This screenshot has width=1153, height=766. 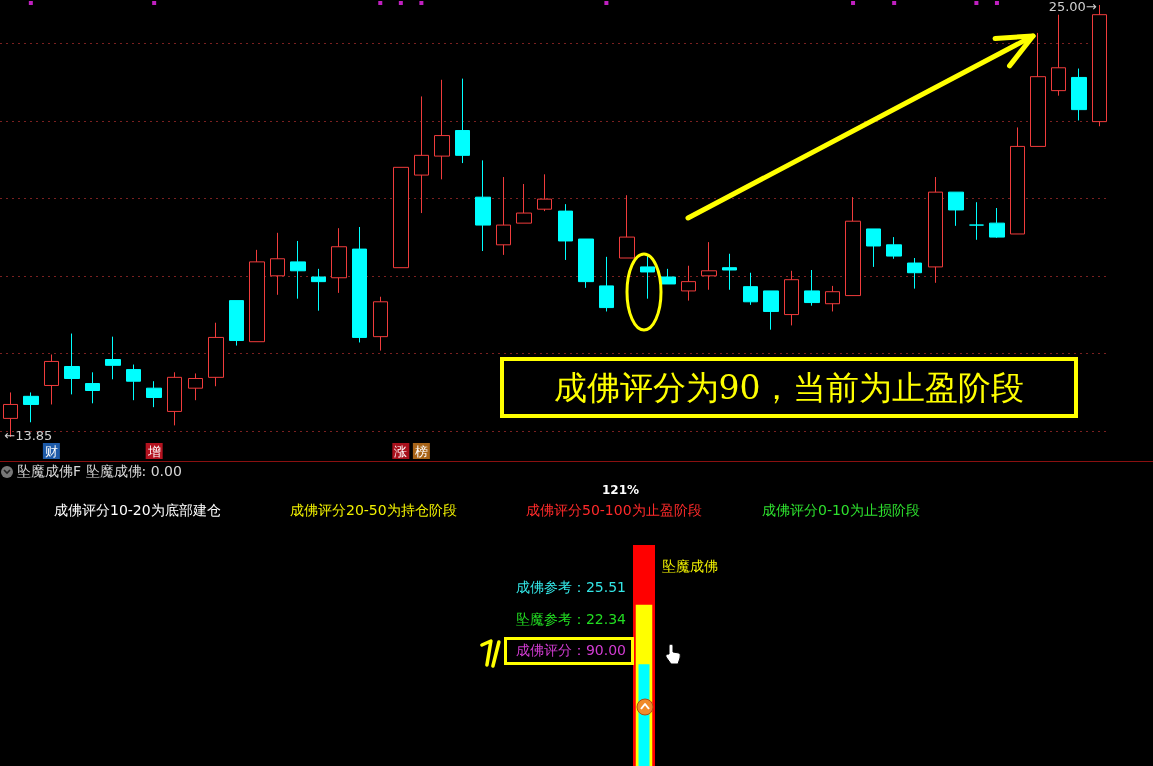 I want to click on text: 121%, so click(x=621, y=490).